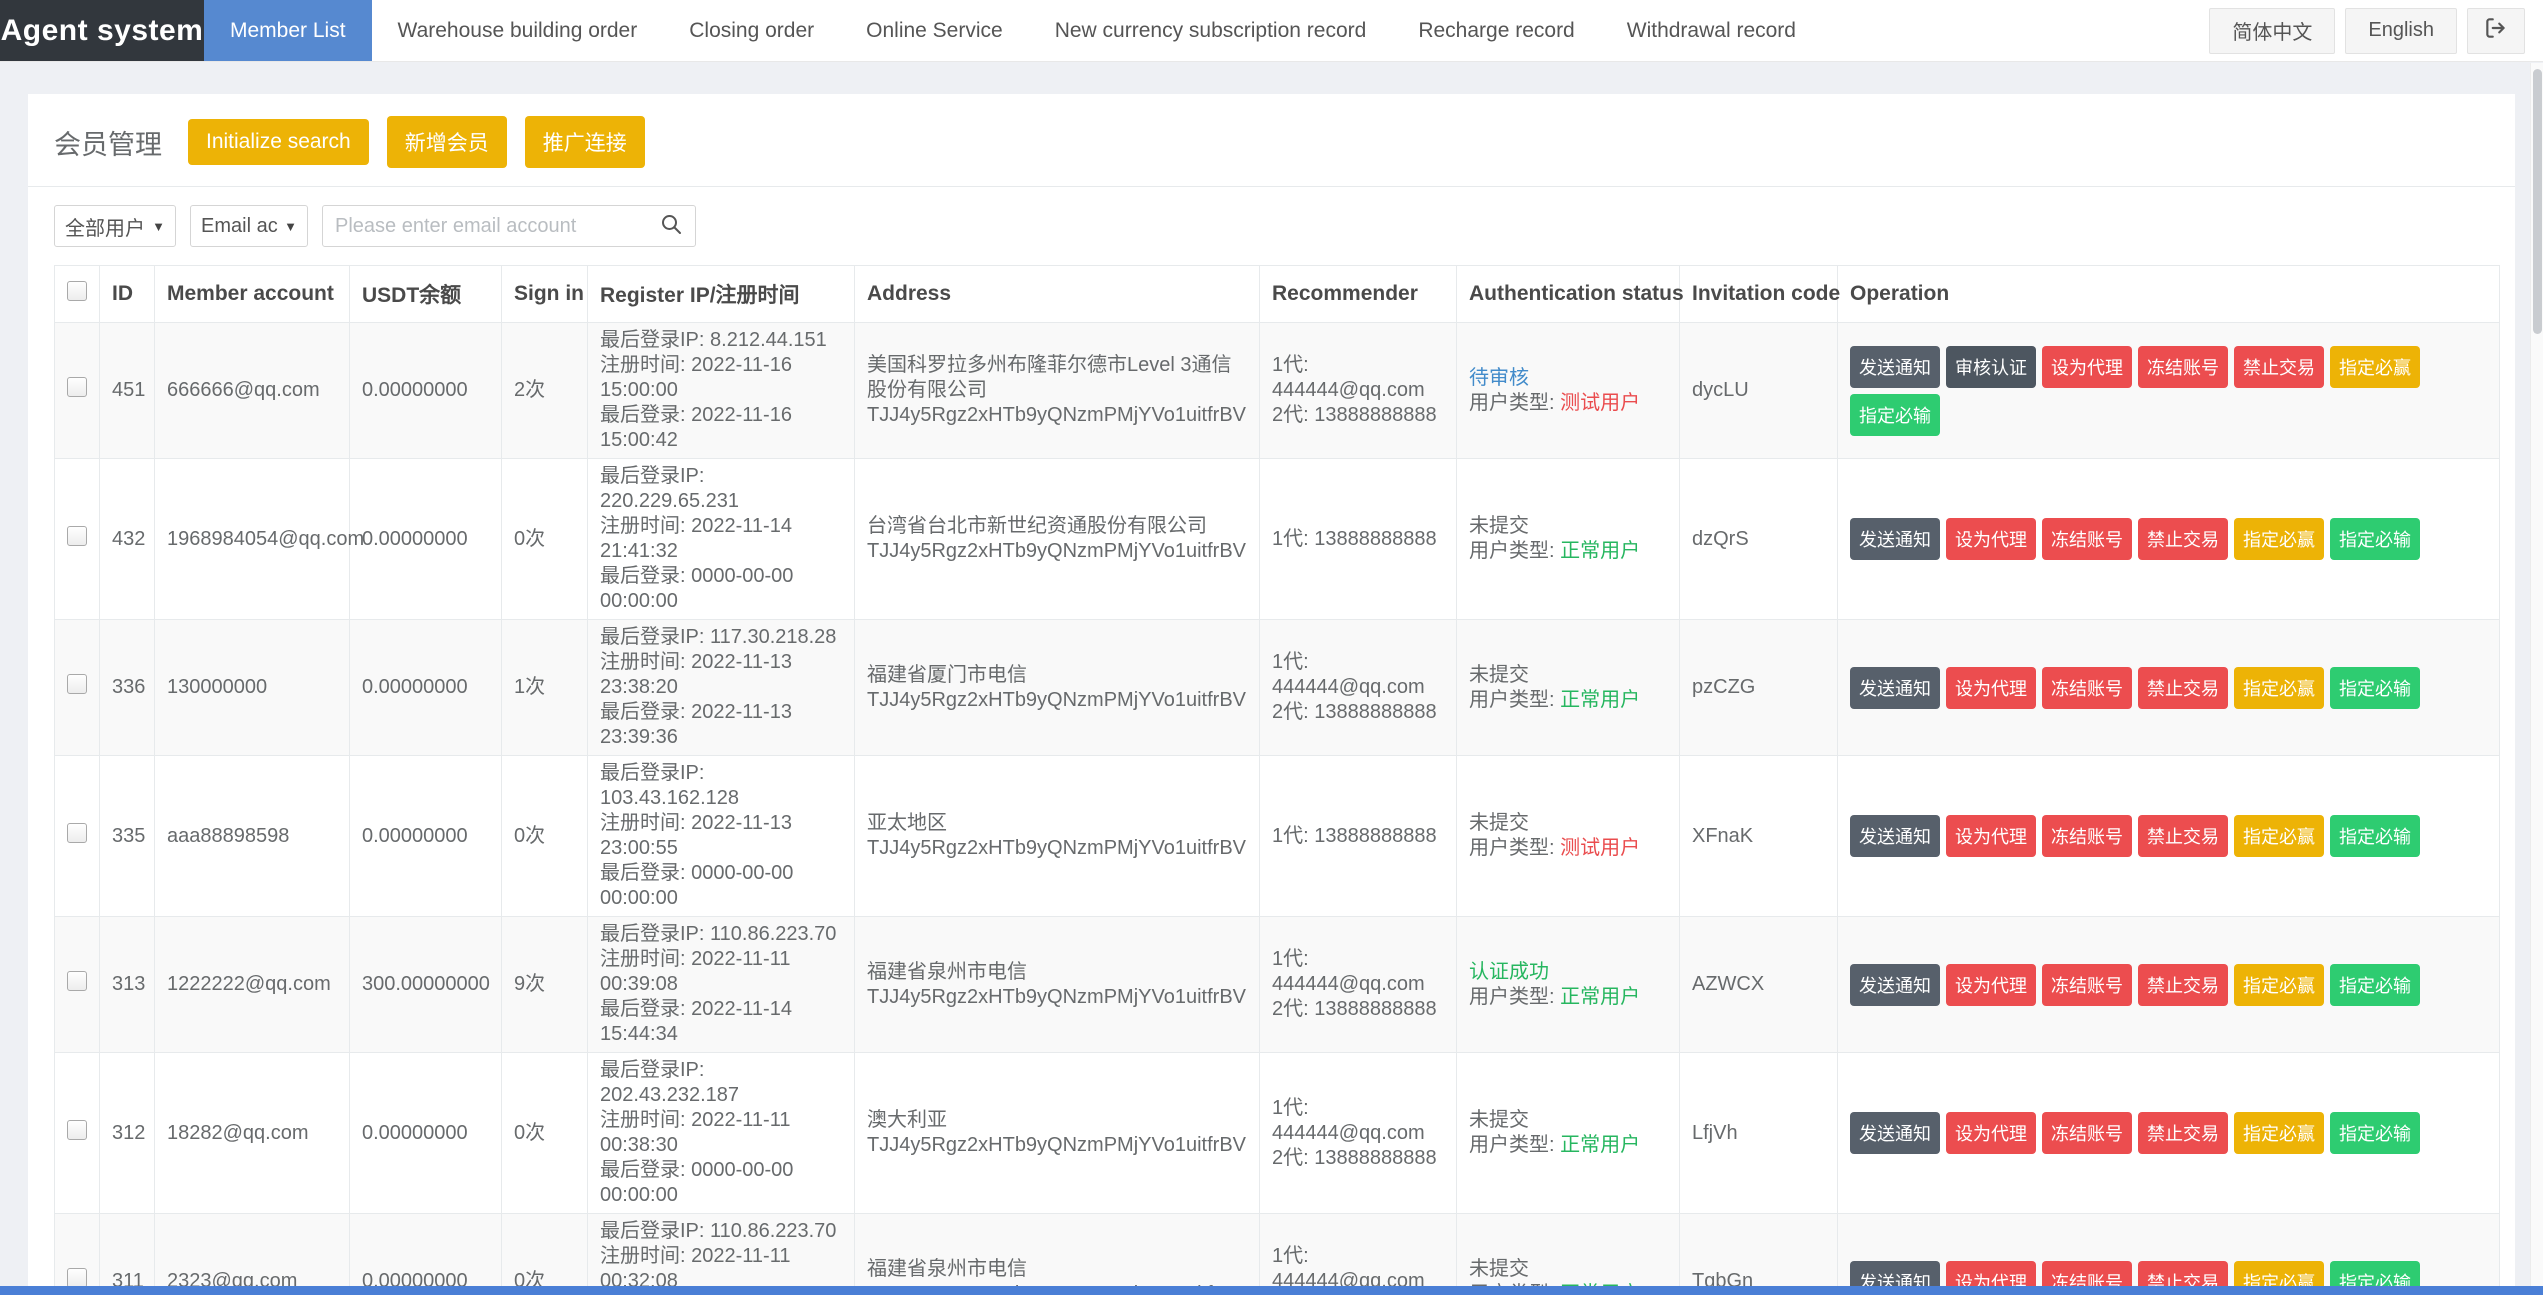 The image size is (2543, 1295). What do you see at coordinates (77, 291) in the screenshot?
I see `select-all-checkbox` at bounding box center [77, 291].